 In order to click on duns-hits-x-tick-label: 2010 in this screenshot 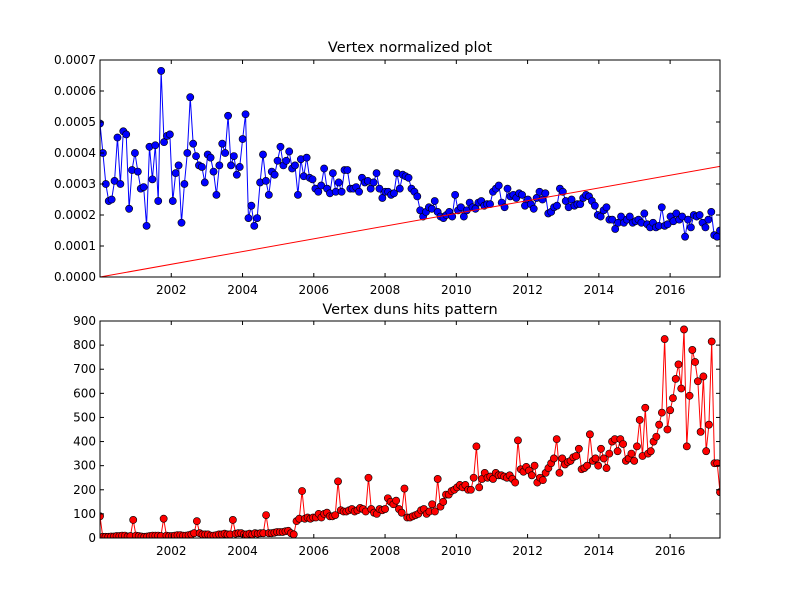, I will do `click(456, 551)`.